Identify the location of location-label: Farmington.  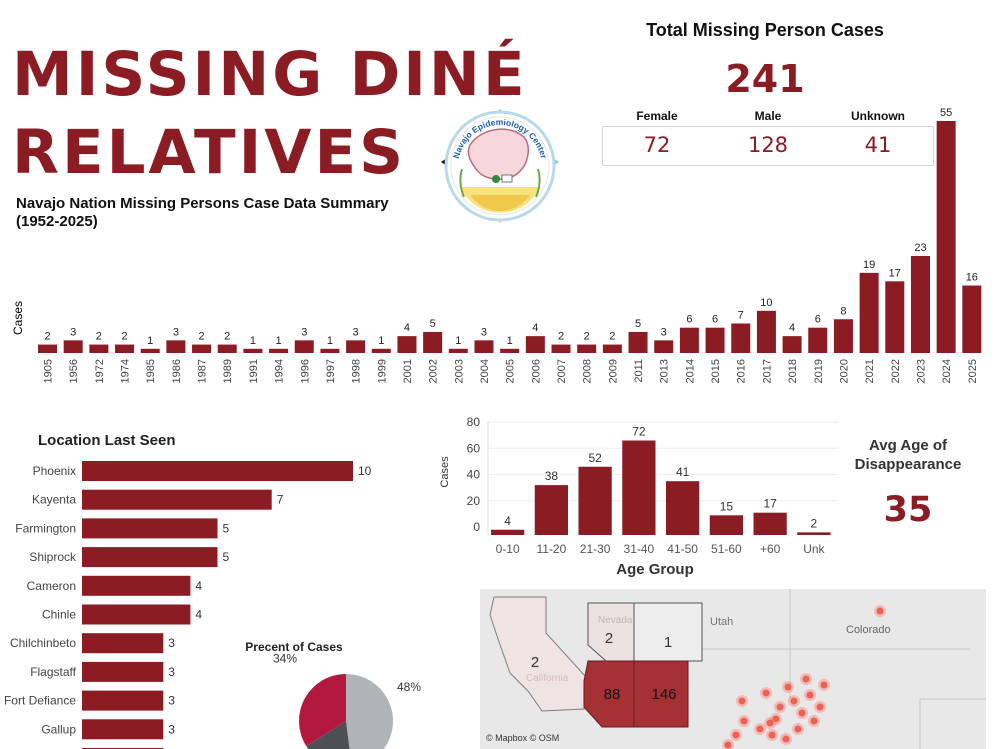
(45, 528).